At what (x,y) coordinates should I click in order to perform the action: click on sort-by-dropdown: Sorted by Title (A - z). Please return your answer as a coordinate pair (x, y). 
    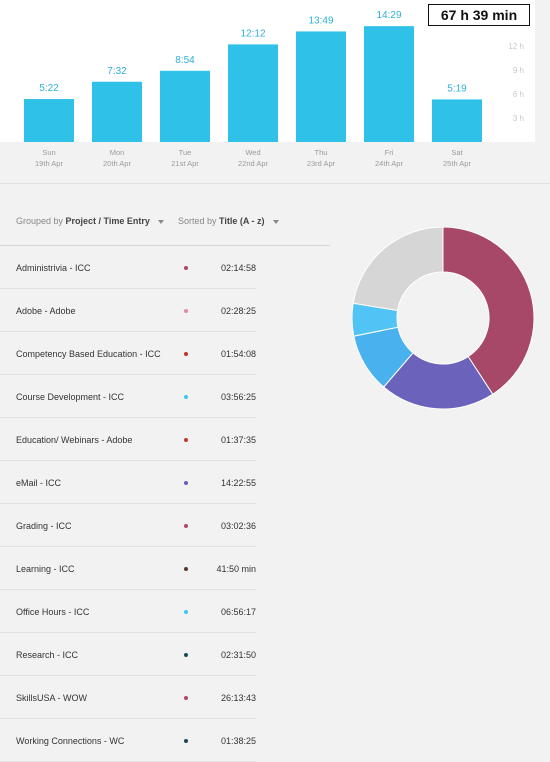
    Looking at the image, I should click on (229, 221).